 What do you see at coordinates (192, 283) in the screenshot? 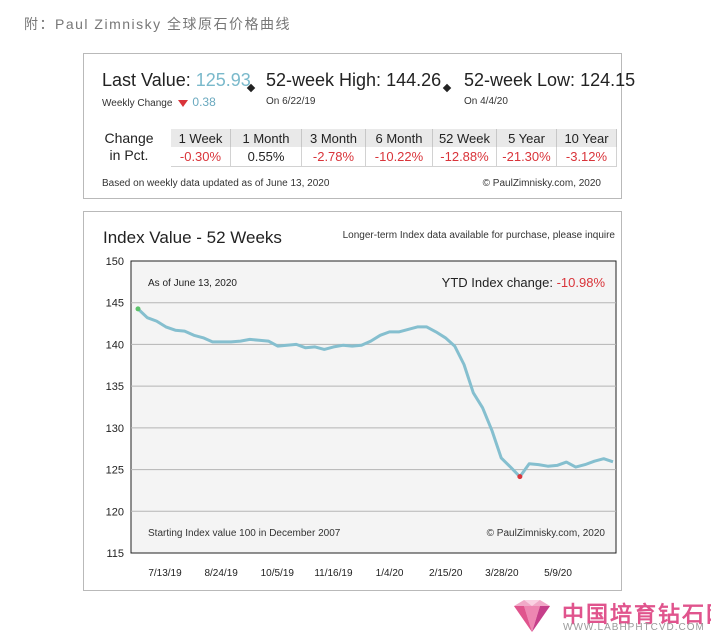
I see `as-of-label: As of June 13, 2020` at bounding box center [192, 283].